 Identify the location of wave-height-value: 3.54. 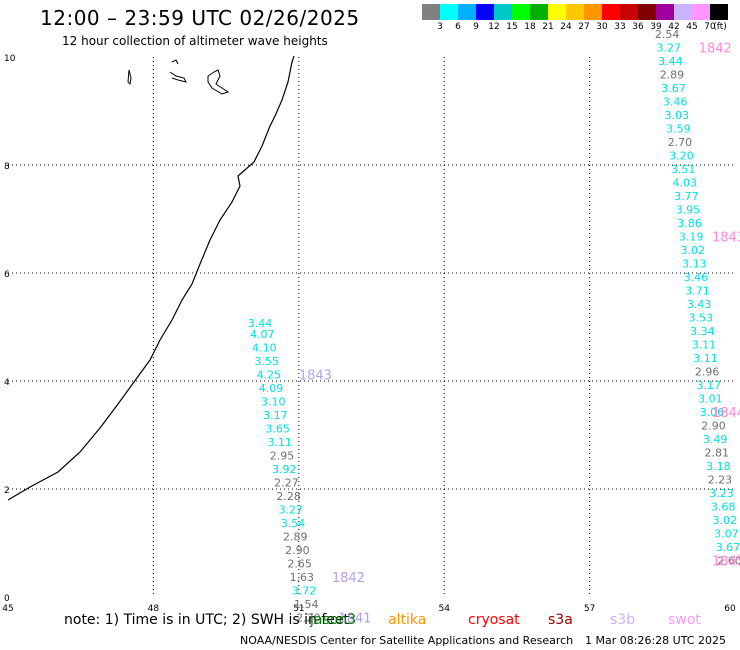
(293, 523).